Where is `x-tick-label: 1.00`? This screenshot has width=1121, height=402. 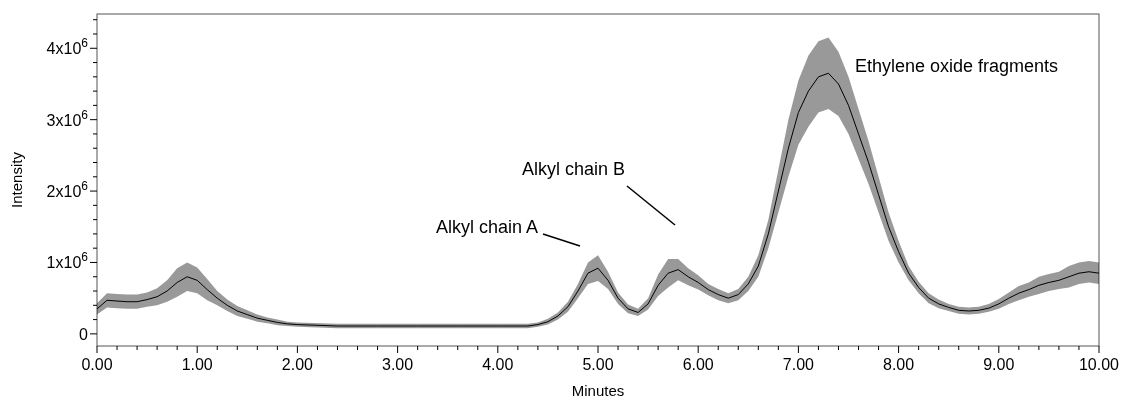 x-tick-label: 1.00 is located at coordinates (197, 364).